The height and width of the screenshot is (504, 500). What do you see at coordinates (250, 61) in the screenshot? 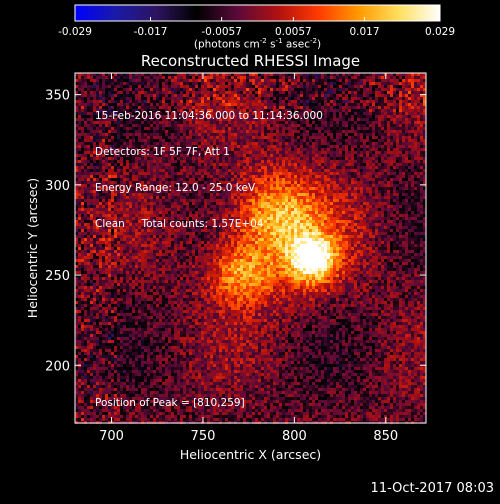
I see `chart-title: Reconstructed RHESSI Image` at bounding box center [250, 61].